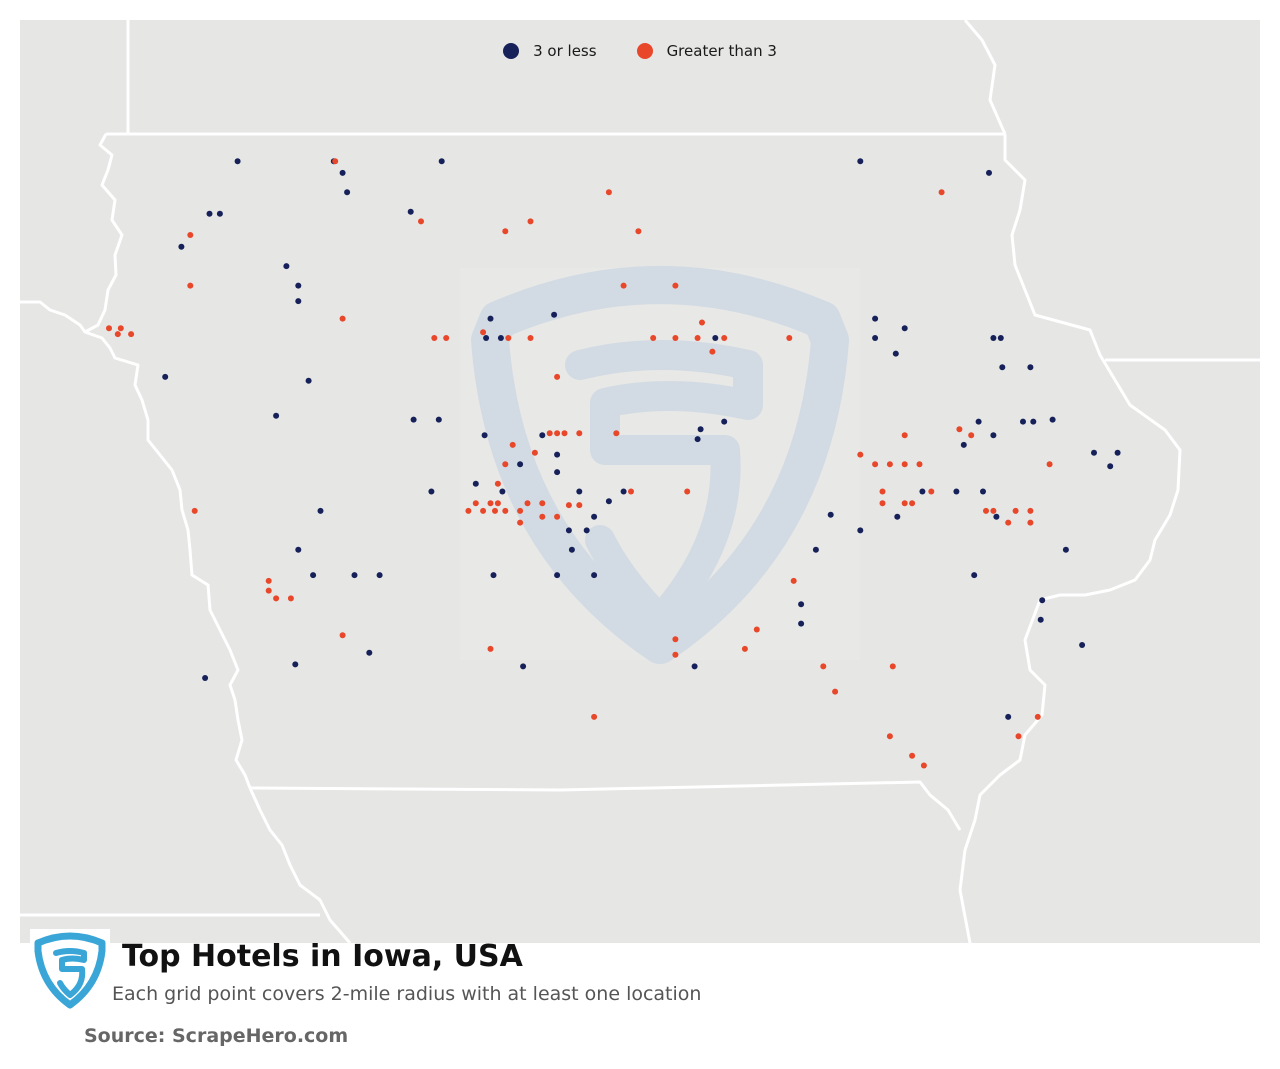 Image resolution: width=1280 pixels, height=1069 pixels. What do you see at coordinates (216, 1036) in the screenshot?
I see `map-source: Source: ScrapeHero.com` at bounding box center [216, 1036].